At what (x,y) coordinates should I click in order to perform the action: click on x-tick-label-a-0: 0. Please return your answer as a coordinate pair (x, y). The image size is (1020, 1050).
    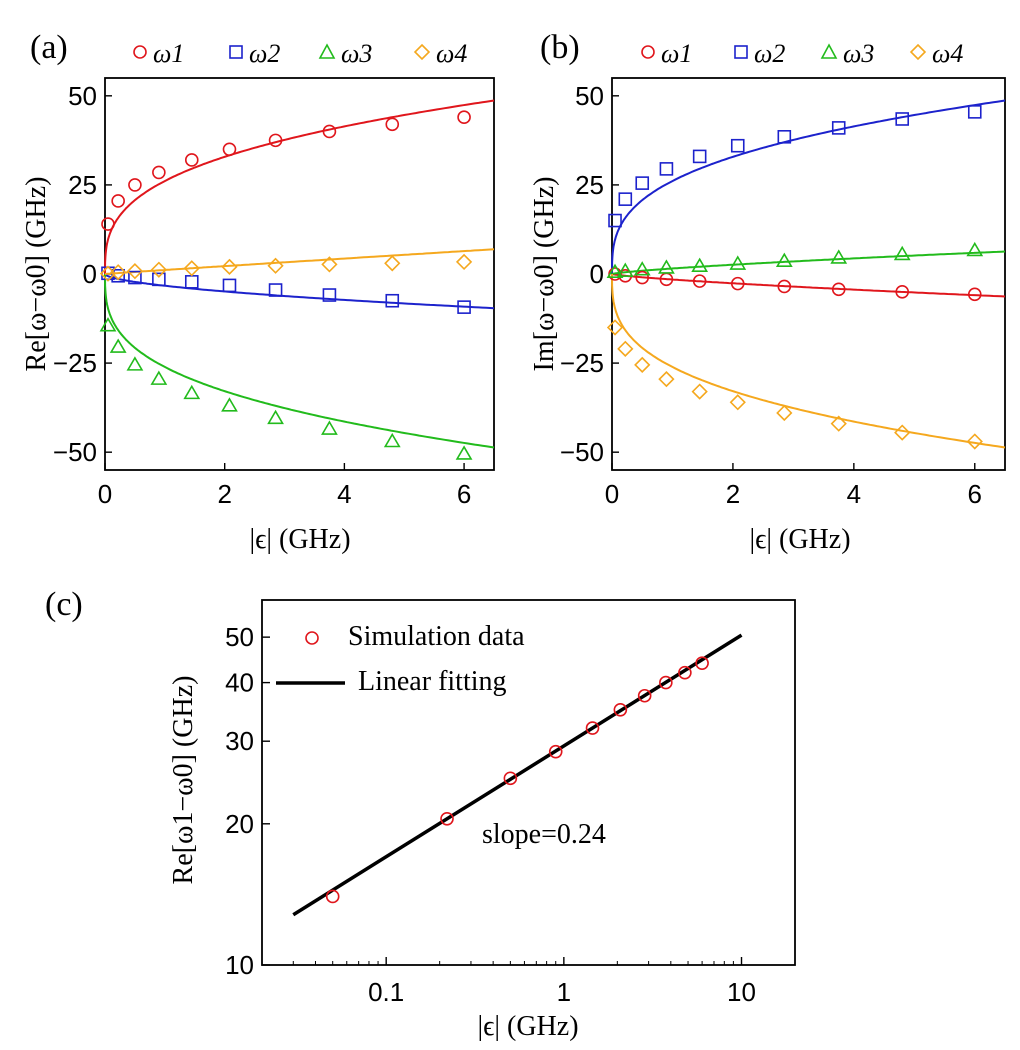
    Looking at the image, I should click on (105, 494).